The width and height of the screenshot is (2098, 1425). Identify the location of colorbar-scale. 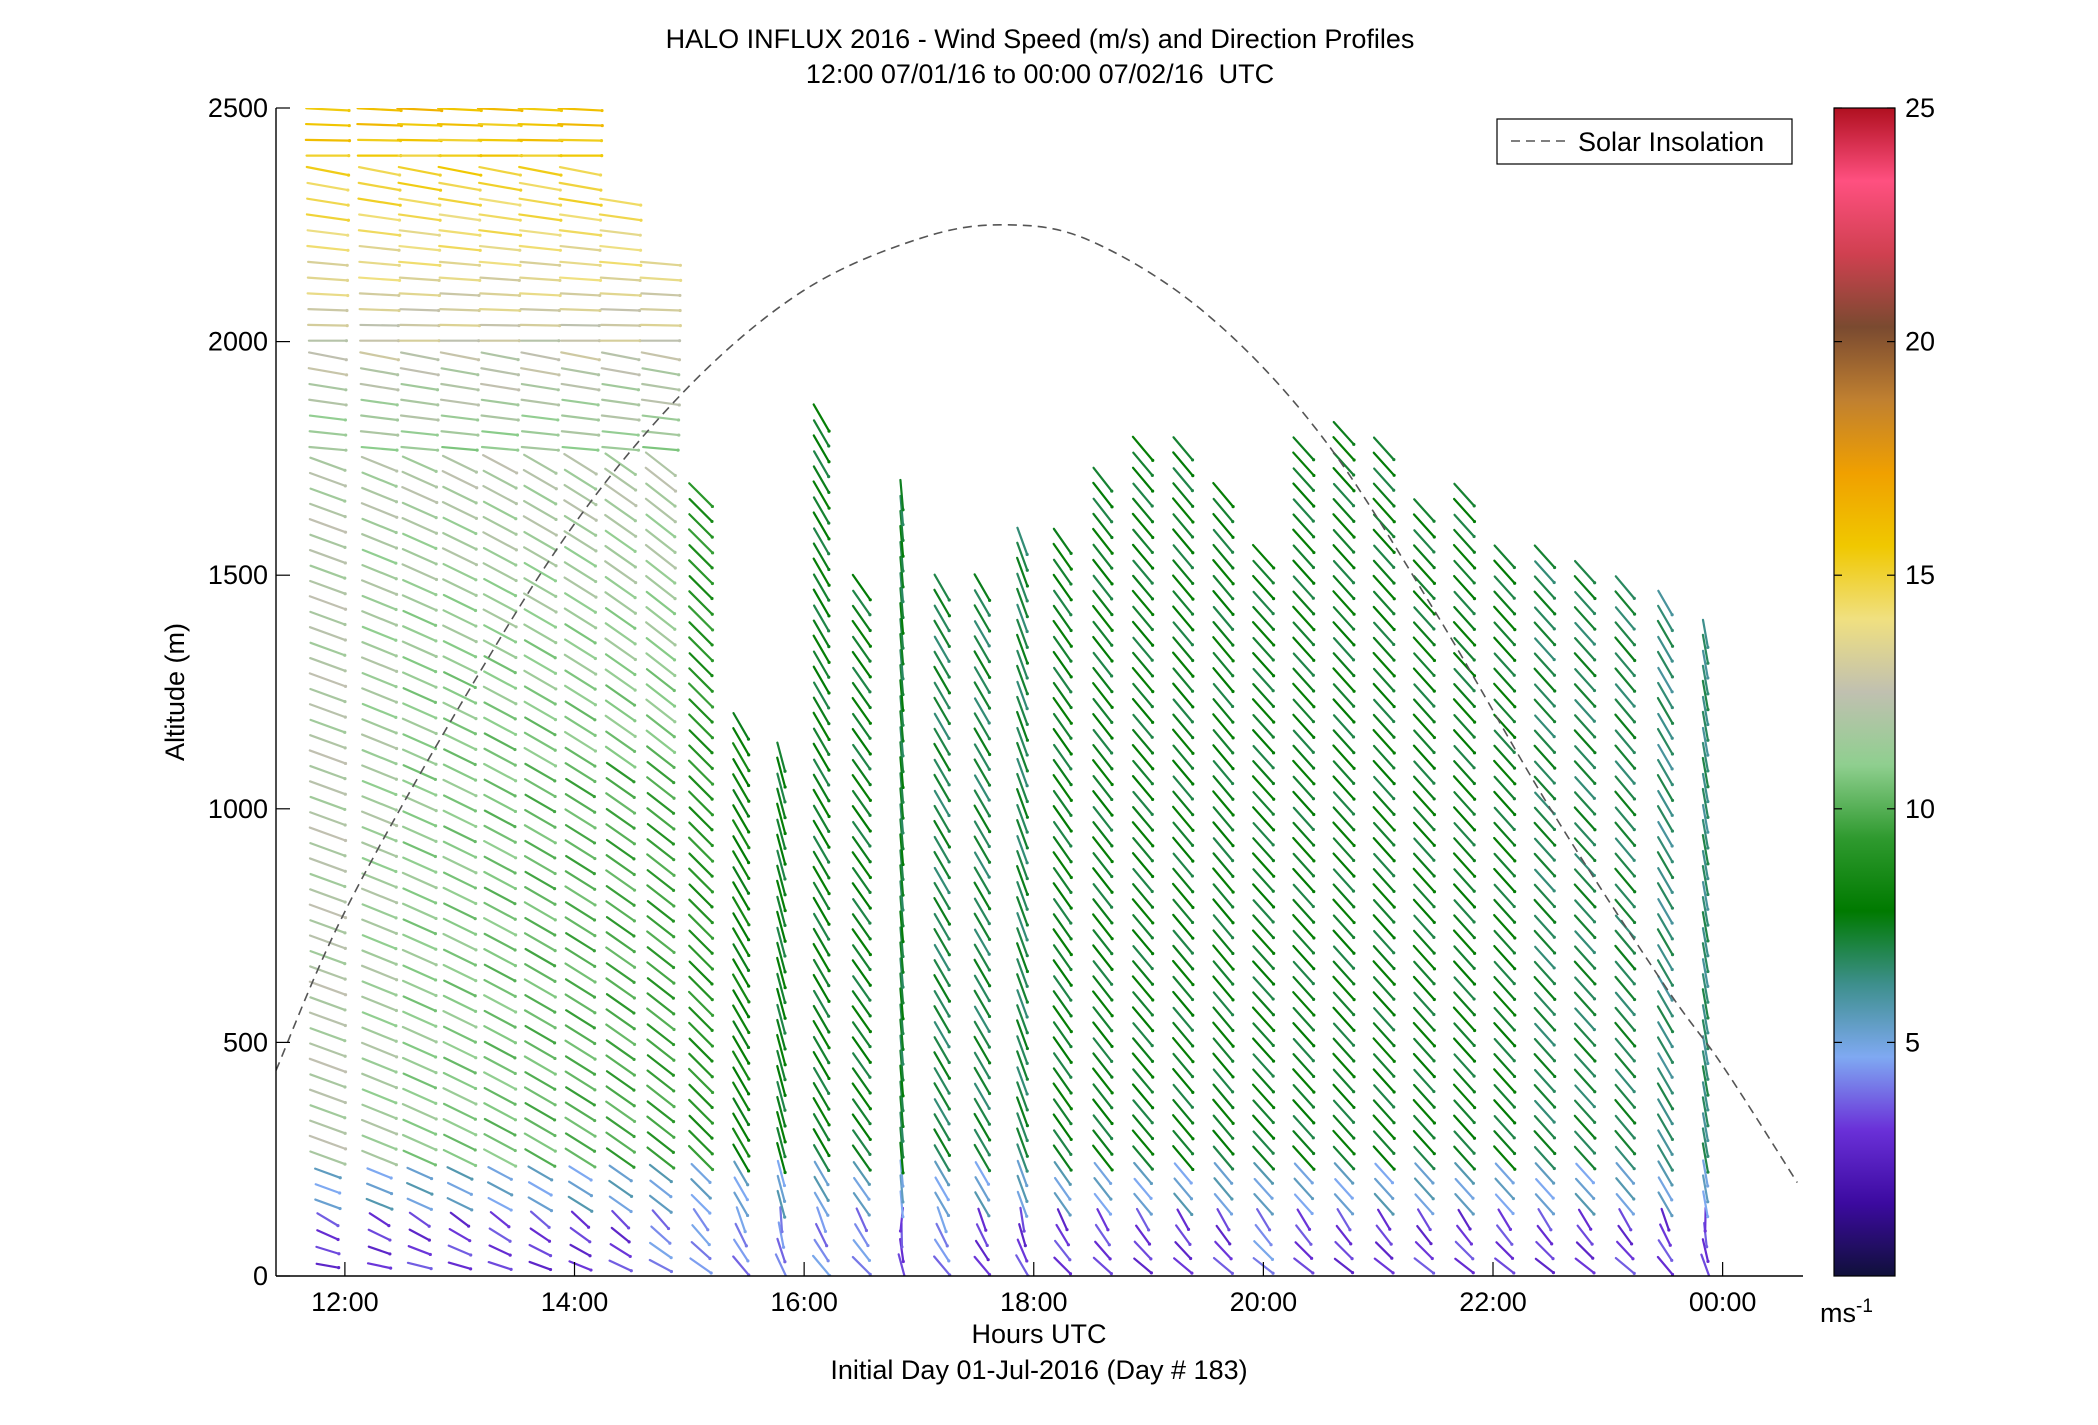
(1864, 692).